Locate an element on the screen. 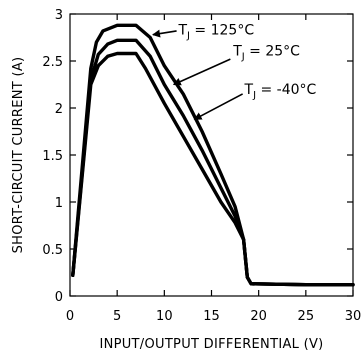 The height and width of the screenshot is (352, 361). y-tick-label: 3 is located at coordinates (59, 15).